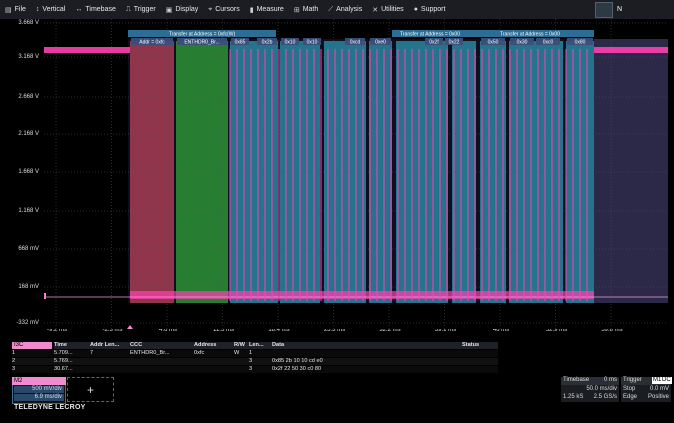 This screenshot has height=423, width=674. Describe the element at coordinates (471, 345) in the screenshot. I see `decode-header-cell: Status` at that location.